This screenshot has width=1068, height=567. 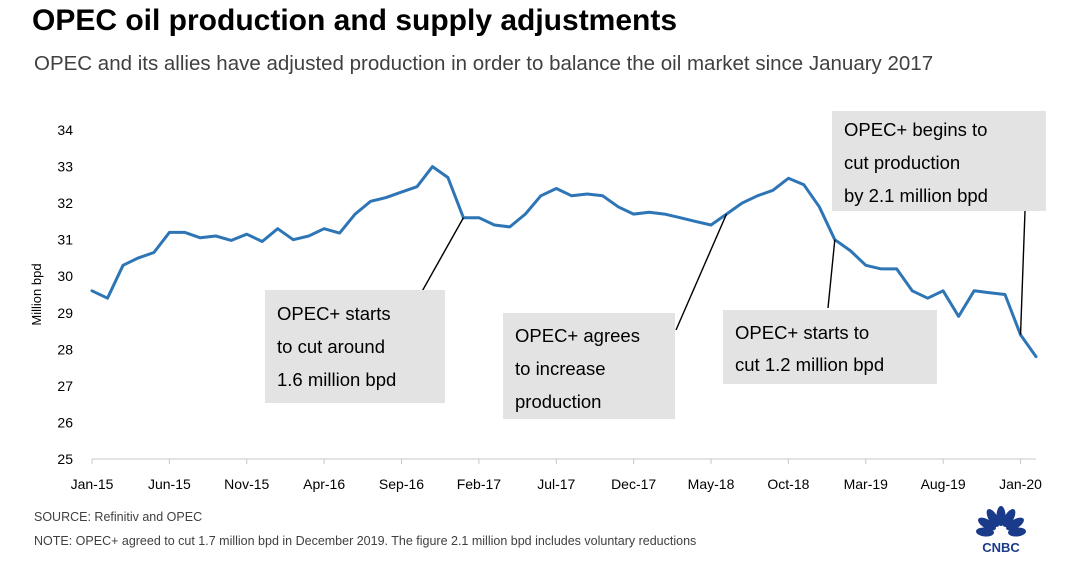 I want to click on logo-text: CNBC, so click(x=1001, y=547).